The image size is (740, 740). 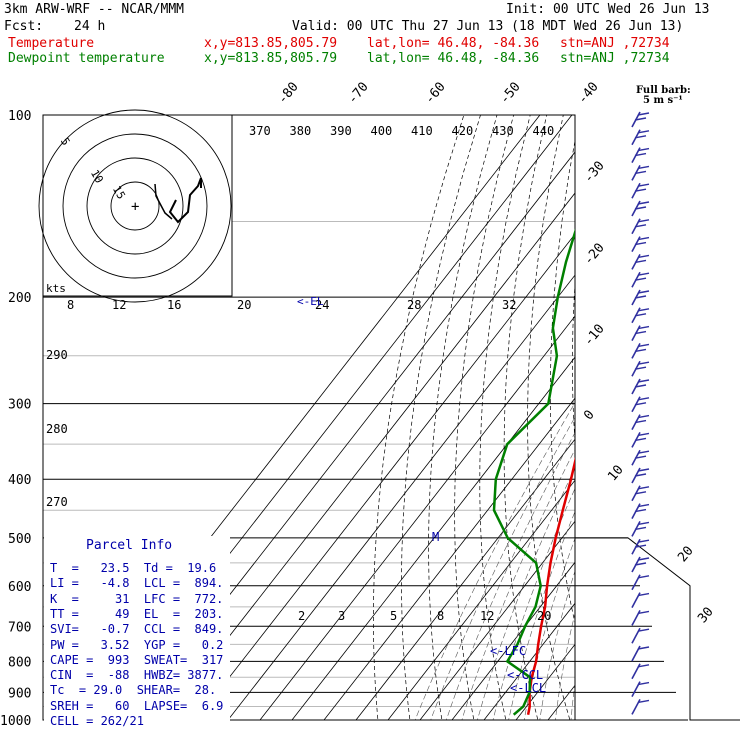 I want to click on hodograph-ring-label: 15, so click(x=119, y=193).